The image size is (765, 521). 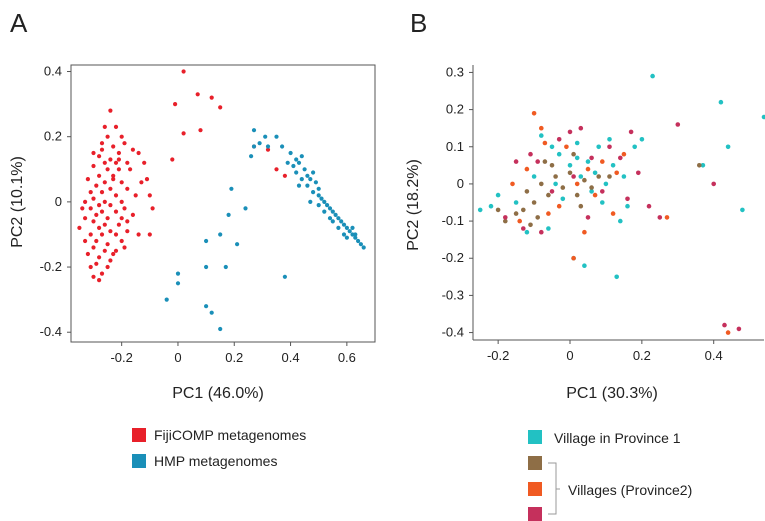 I want to click on panel-a-x-axis-title: PC1 (46.0%), so click(x=218, y=393).